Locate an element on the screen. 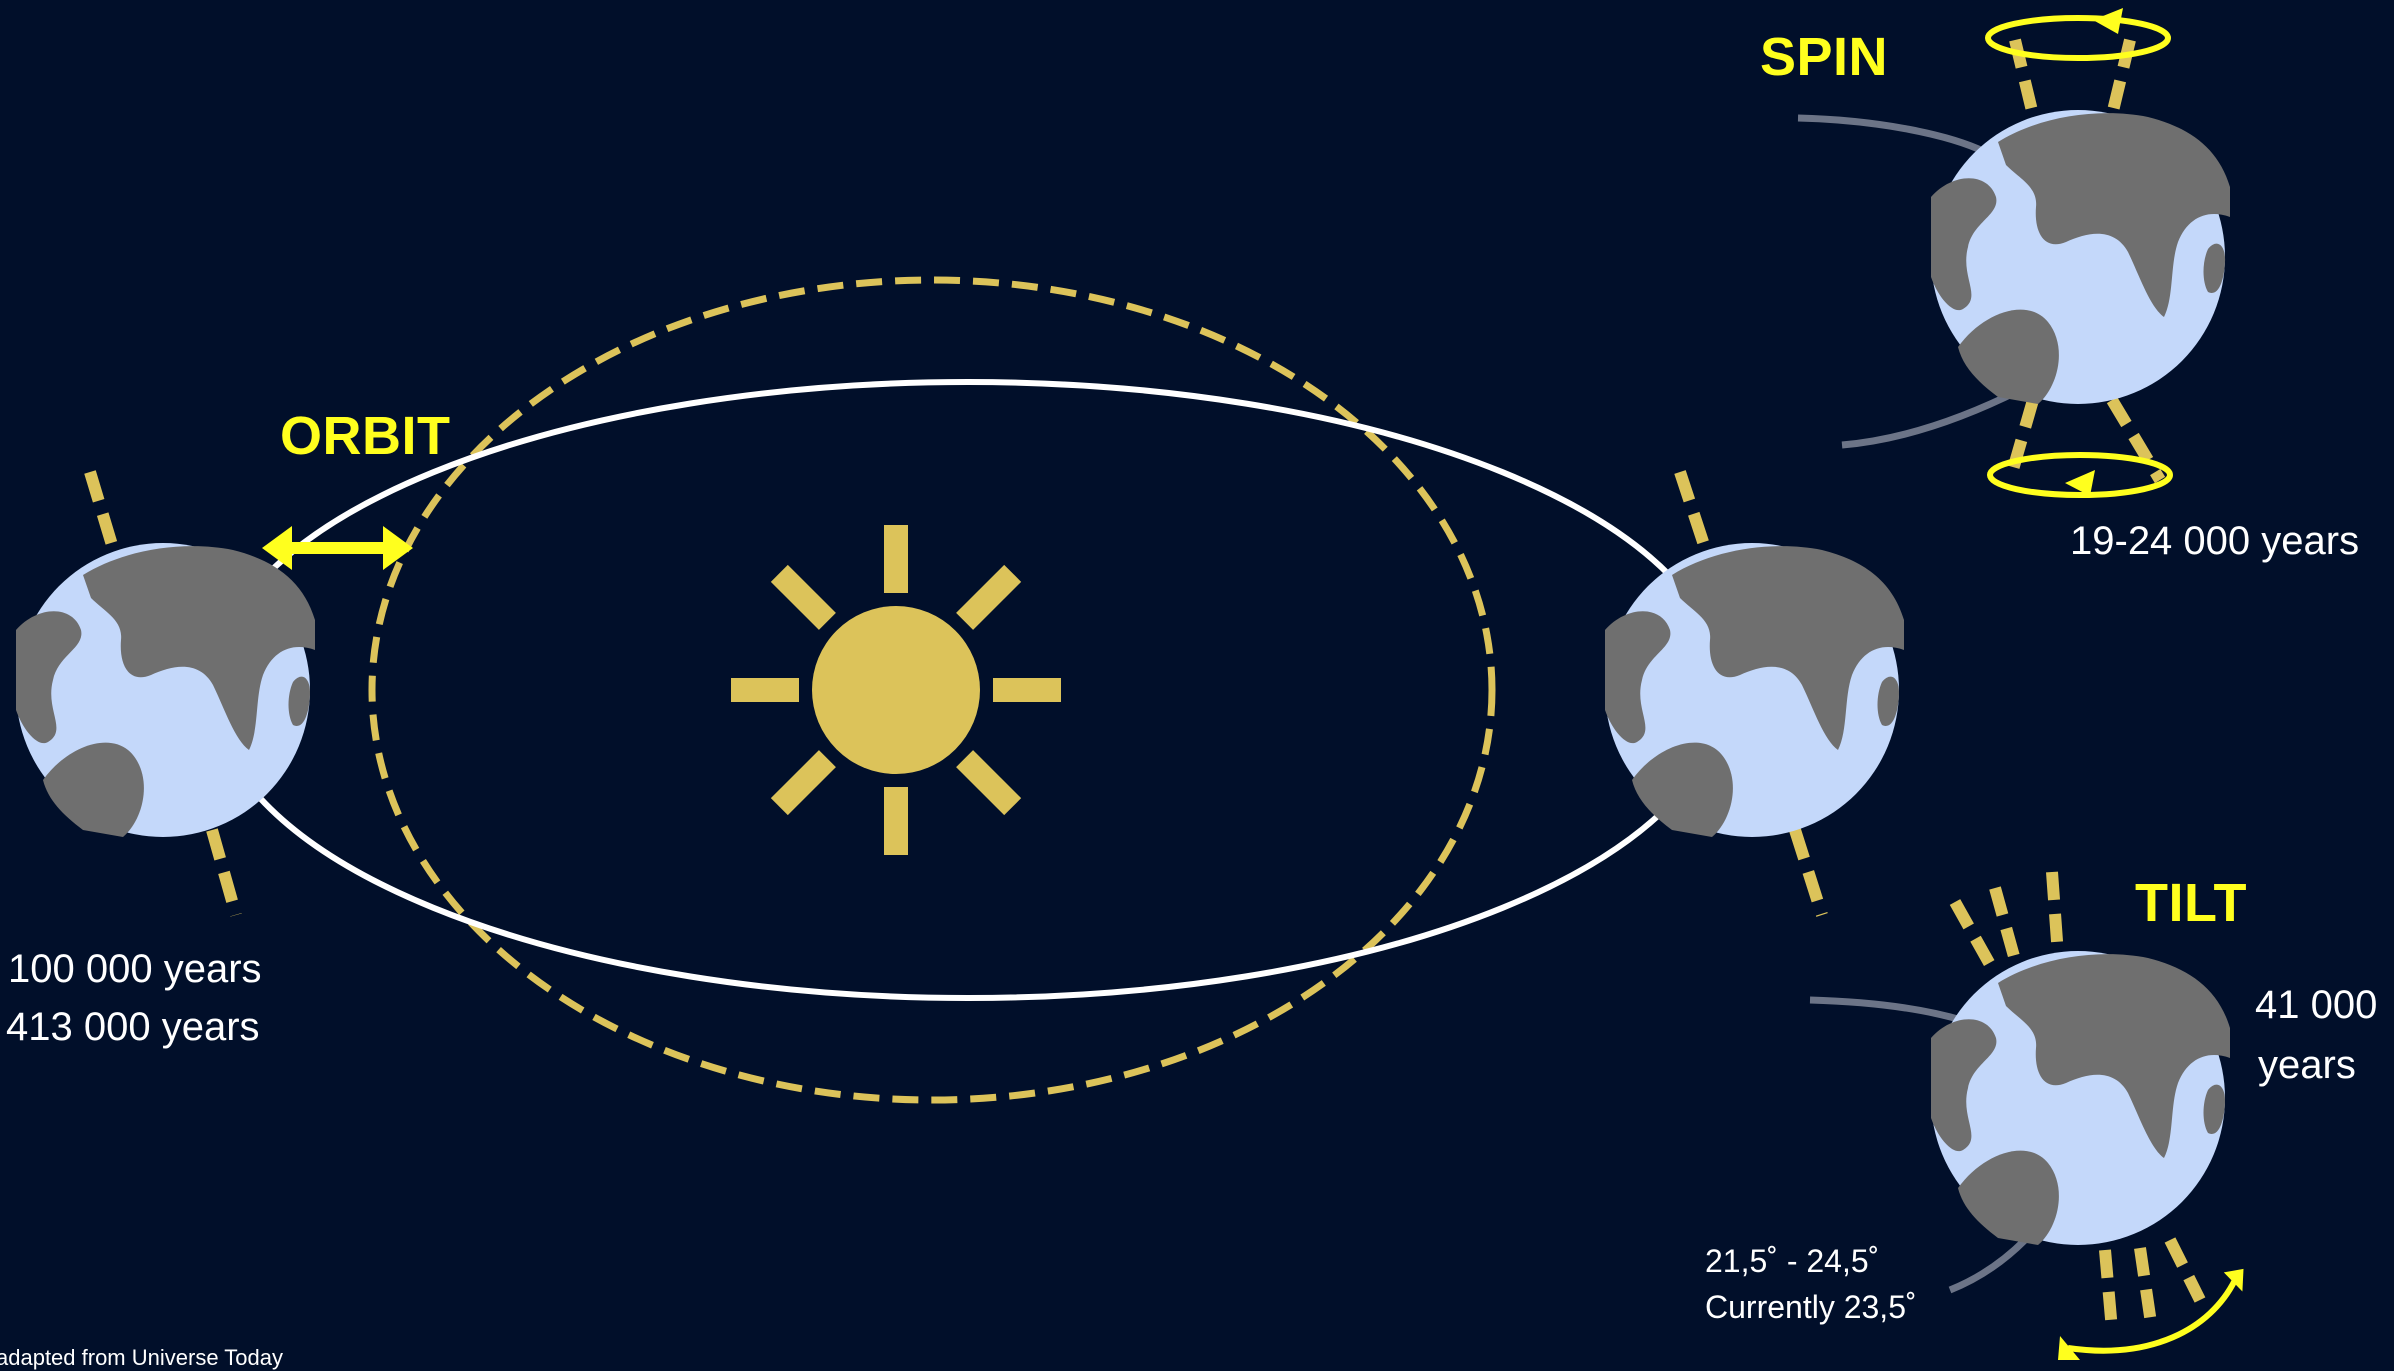 The height and width of the screenshot is (1371, 2394). earth-tilt-icon is located at coordinates (2026, 1115).